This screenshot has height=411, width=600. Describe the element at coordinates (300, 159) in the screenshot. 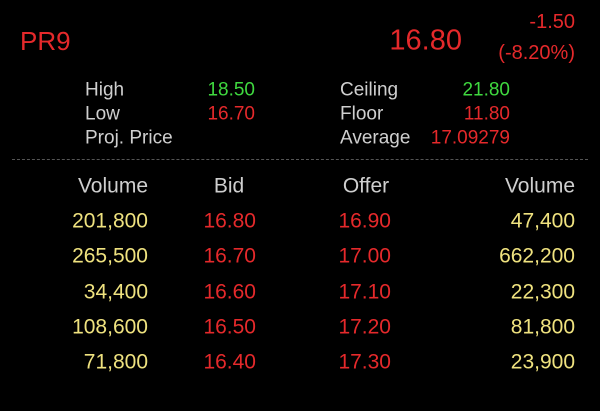

I see `divider` at that location.